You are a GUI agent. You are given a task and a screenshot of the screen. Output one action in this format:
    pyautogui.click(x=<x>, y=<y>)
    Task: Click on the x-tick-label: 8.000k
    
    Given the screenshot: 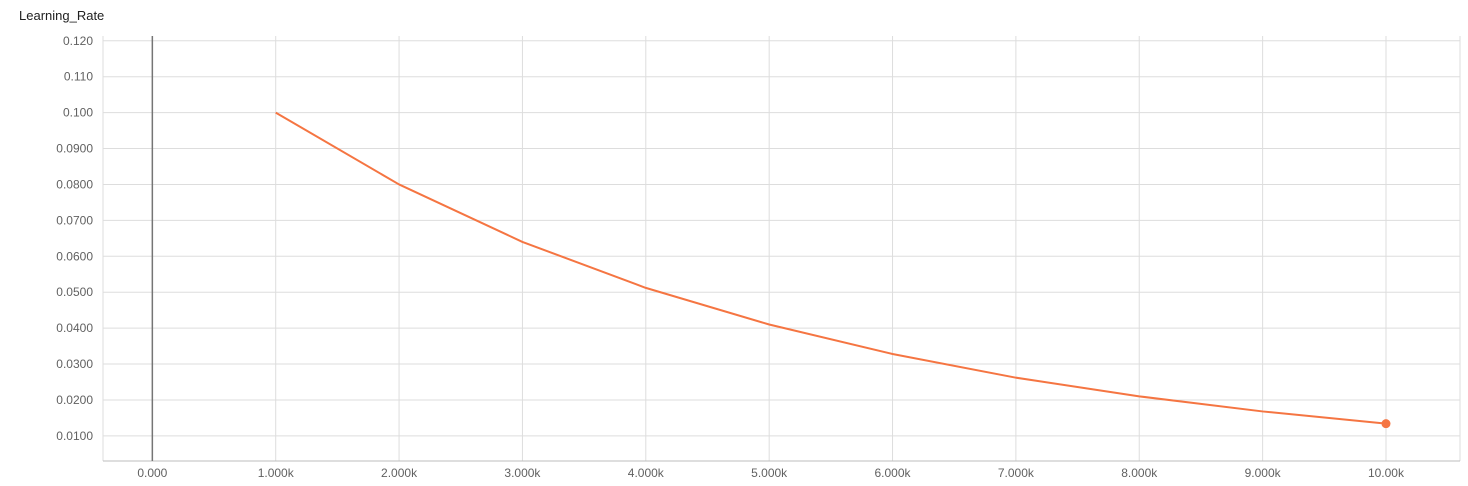 What is the action you would take?
    pyautogui.click(x=1139, y=473)
    